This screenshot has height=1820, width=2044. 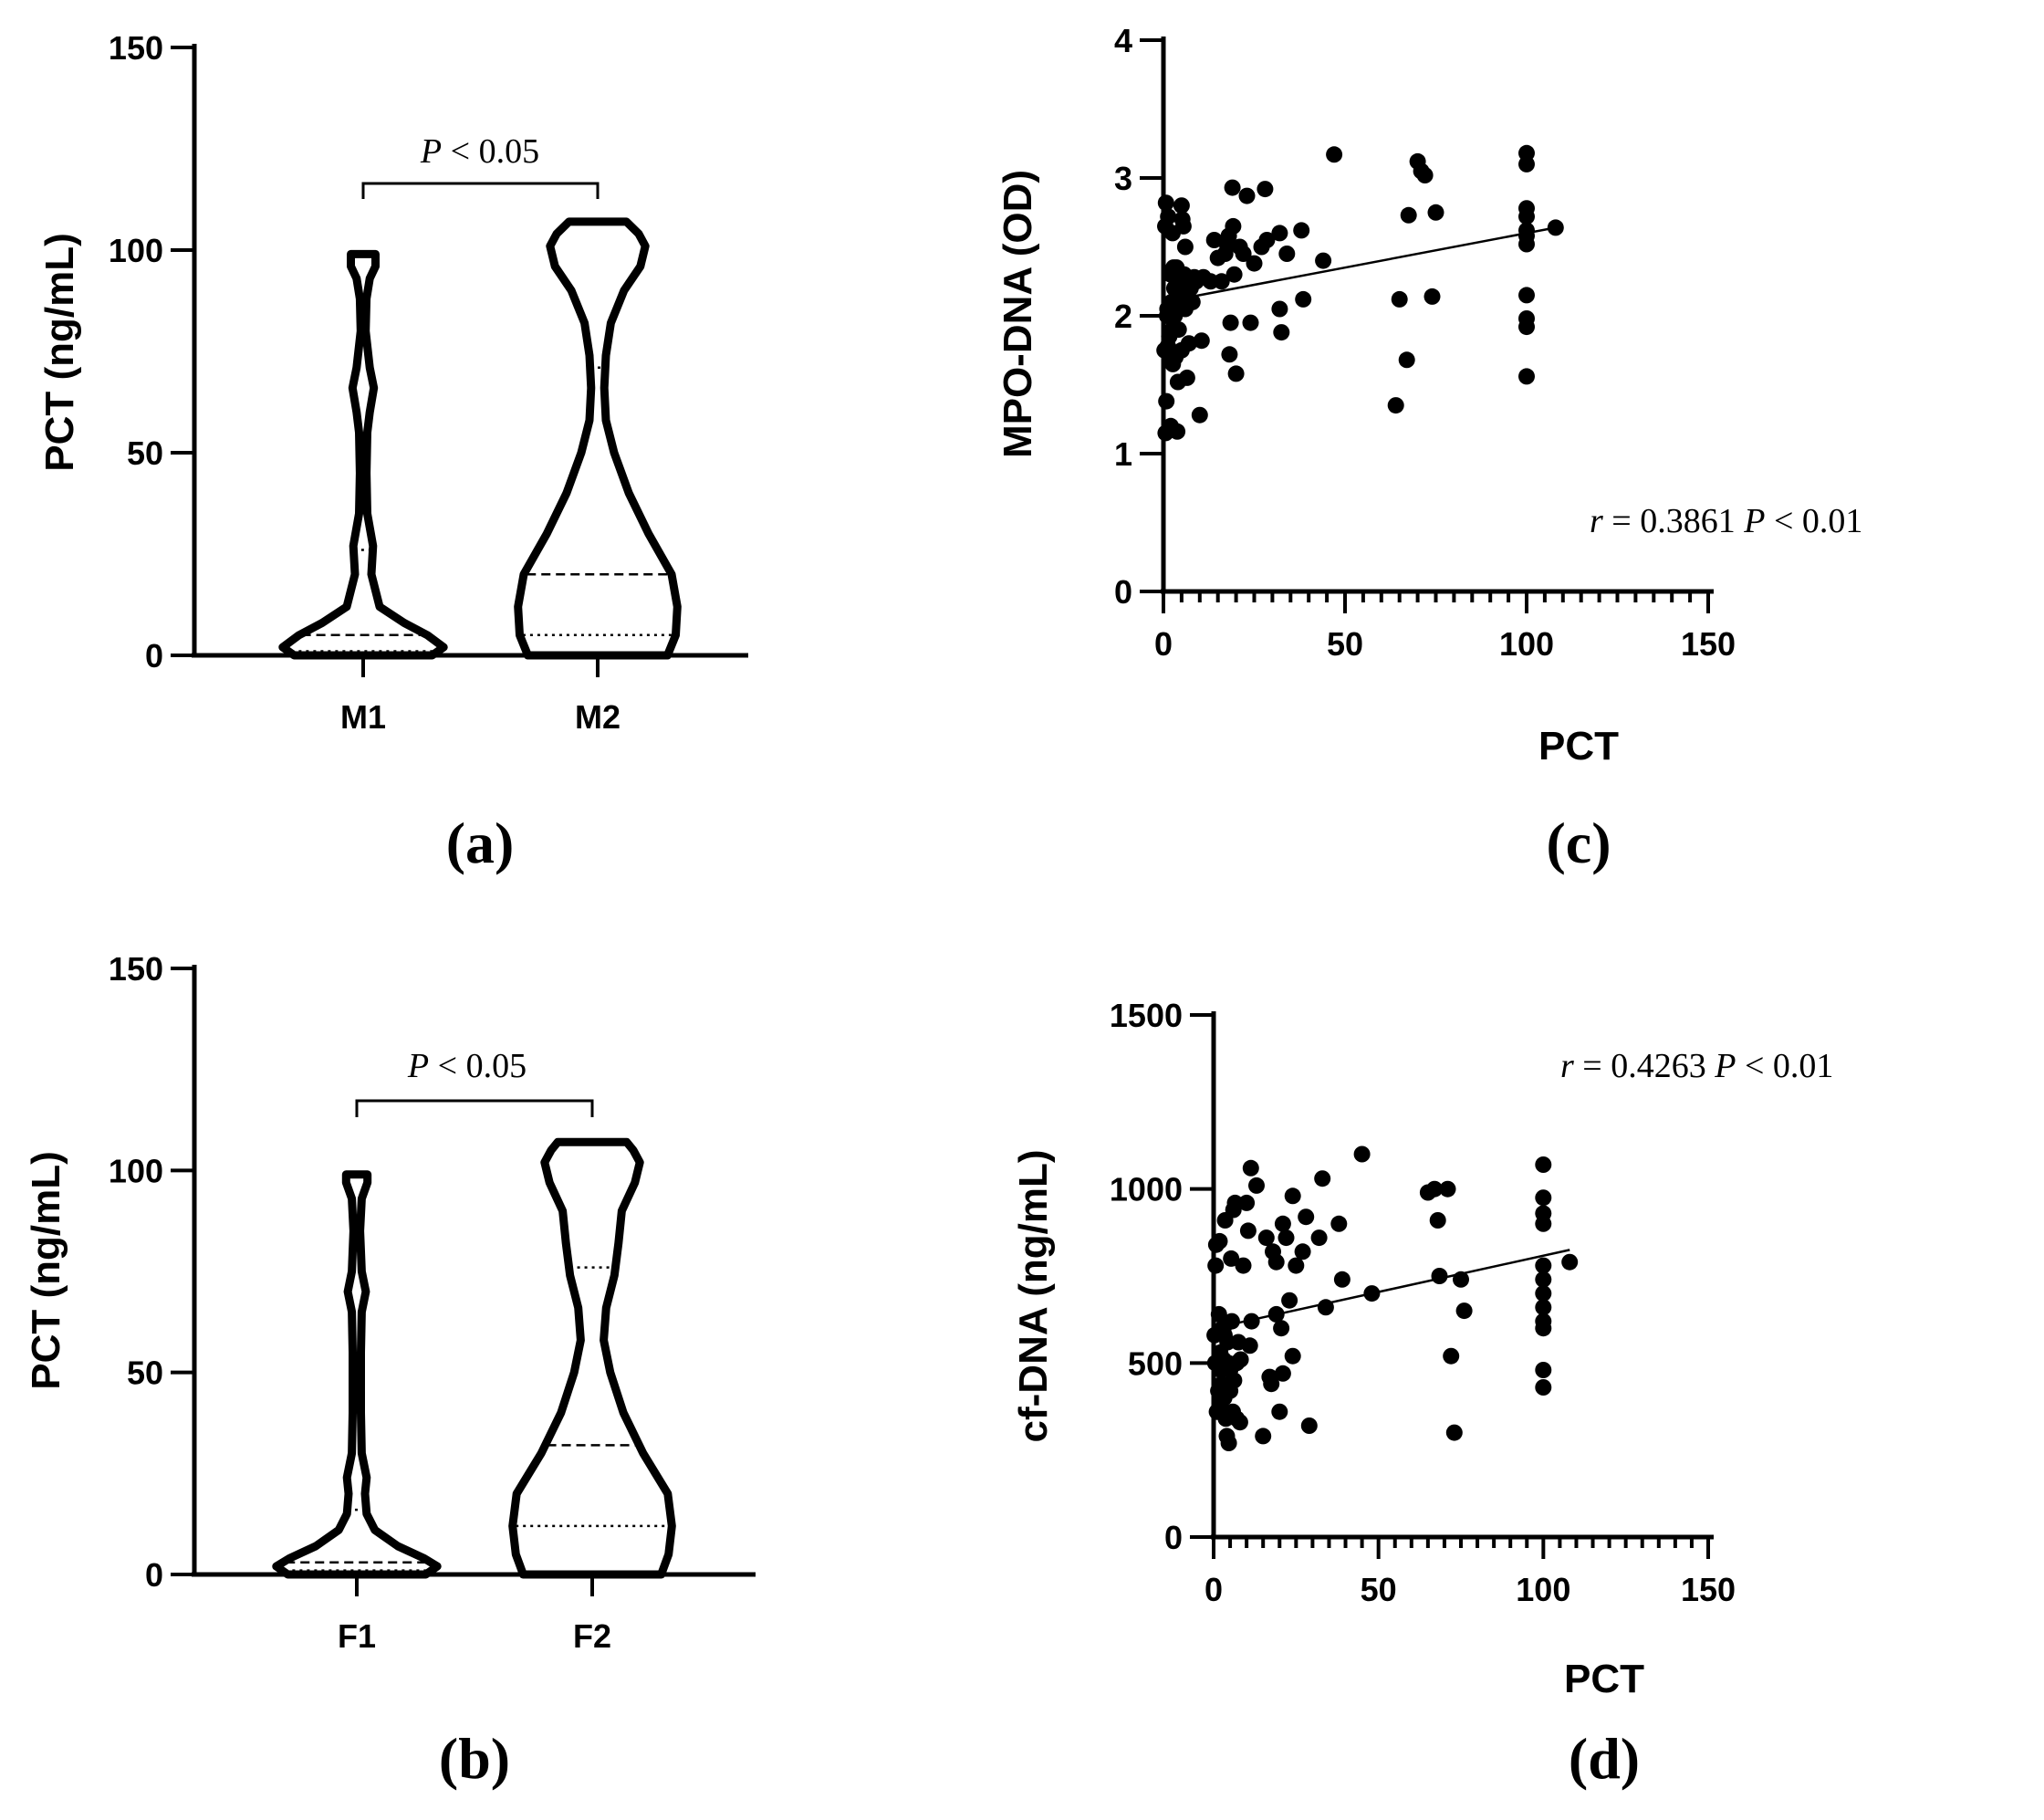 What do you see at coordinates (1162, 1276) in the screenshot?
I see `panel-d-y-ticks: 0 500 1000 1500` at bounding box center [1162, 1276].